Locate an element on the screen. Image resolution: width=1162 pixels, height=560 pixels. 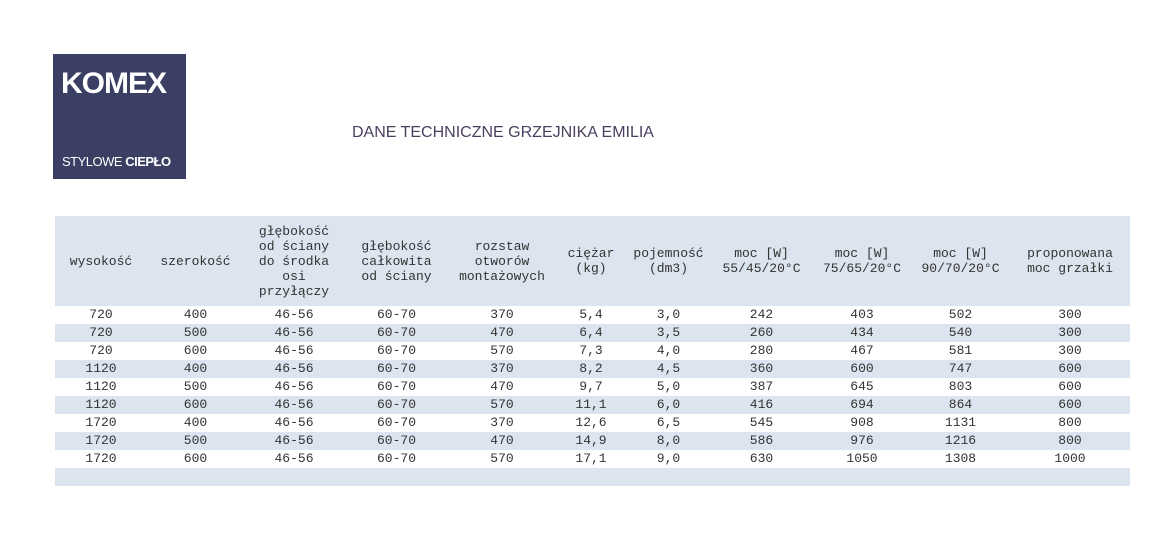
table-cell: 908 is located at coordinates (862, 422).